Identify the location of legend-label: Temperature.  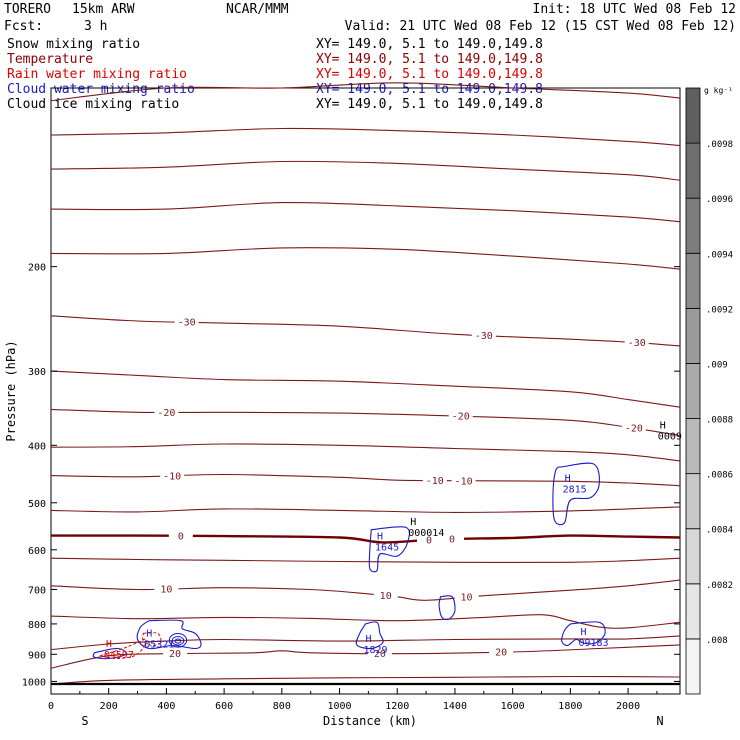
(50, 59).